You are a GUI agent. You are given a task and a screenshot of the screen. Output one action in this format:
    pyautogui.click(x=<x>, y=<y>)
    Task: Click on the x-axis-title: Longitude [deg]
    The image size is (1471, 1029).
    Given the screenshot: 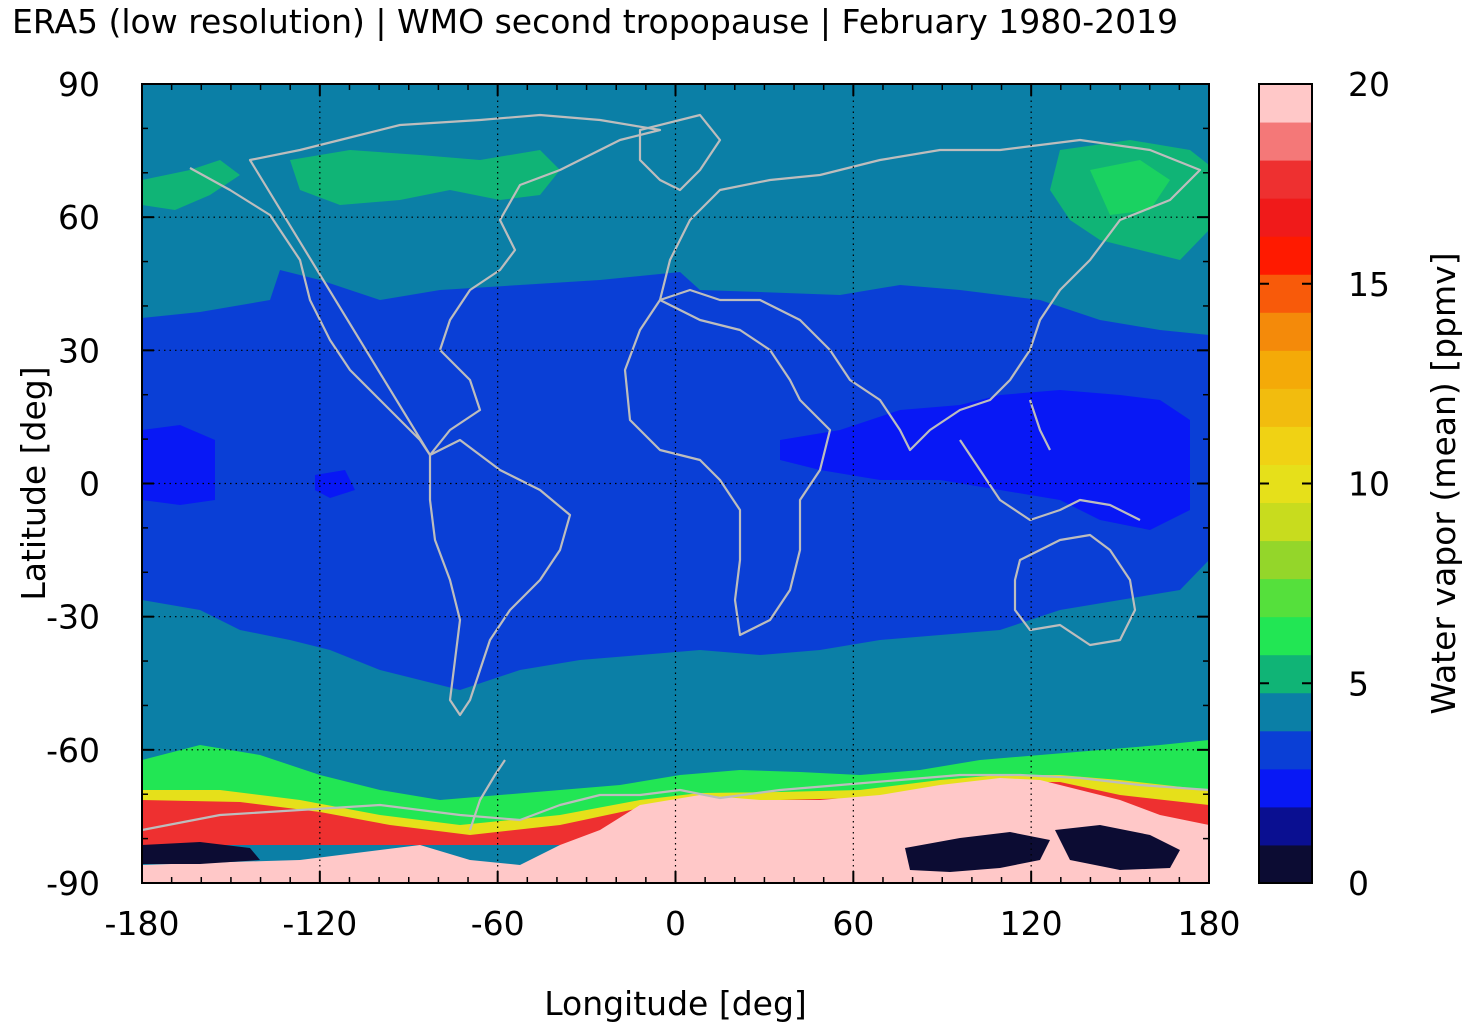 What is the action you would take?
    pyautogui.click(x=675, y=1003)
    